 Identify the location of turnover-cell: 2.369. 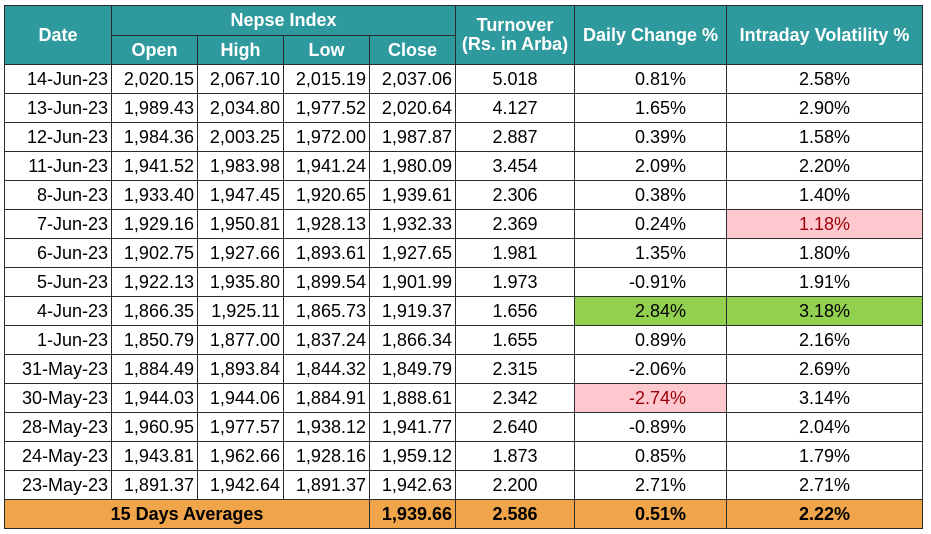
(515, 224).